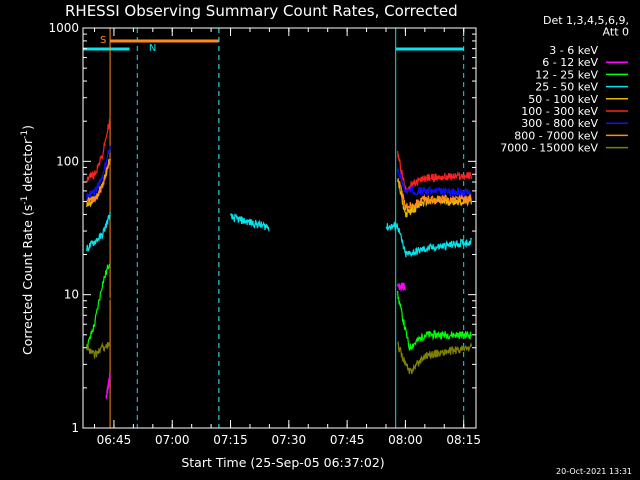 The width and height of the screenshot is (640, 480). Describe the element at coordinates (71, 295) in the screenshot. I see `y-tick-label: 10` at that location.